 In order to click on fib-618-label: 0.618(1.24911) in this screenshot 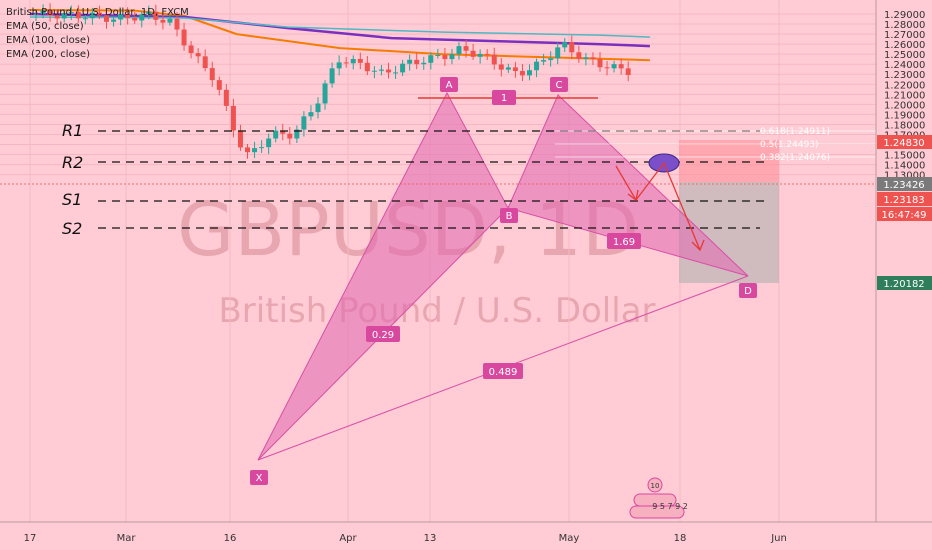, I will do `click(795, 132)`.